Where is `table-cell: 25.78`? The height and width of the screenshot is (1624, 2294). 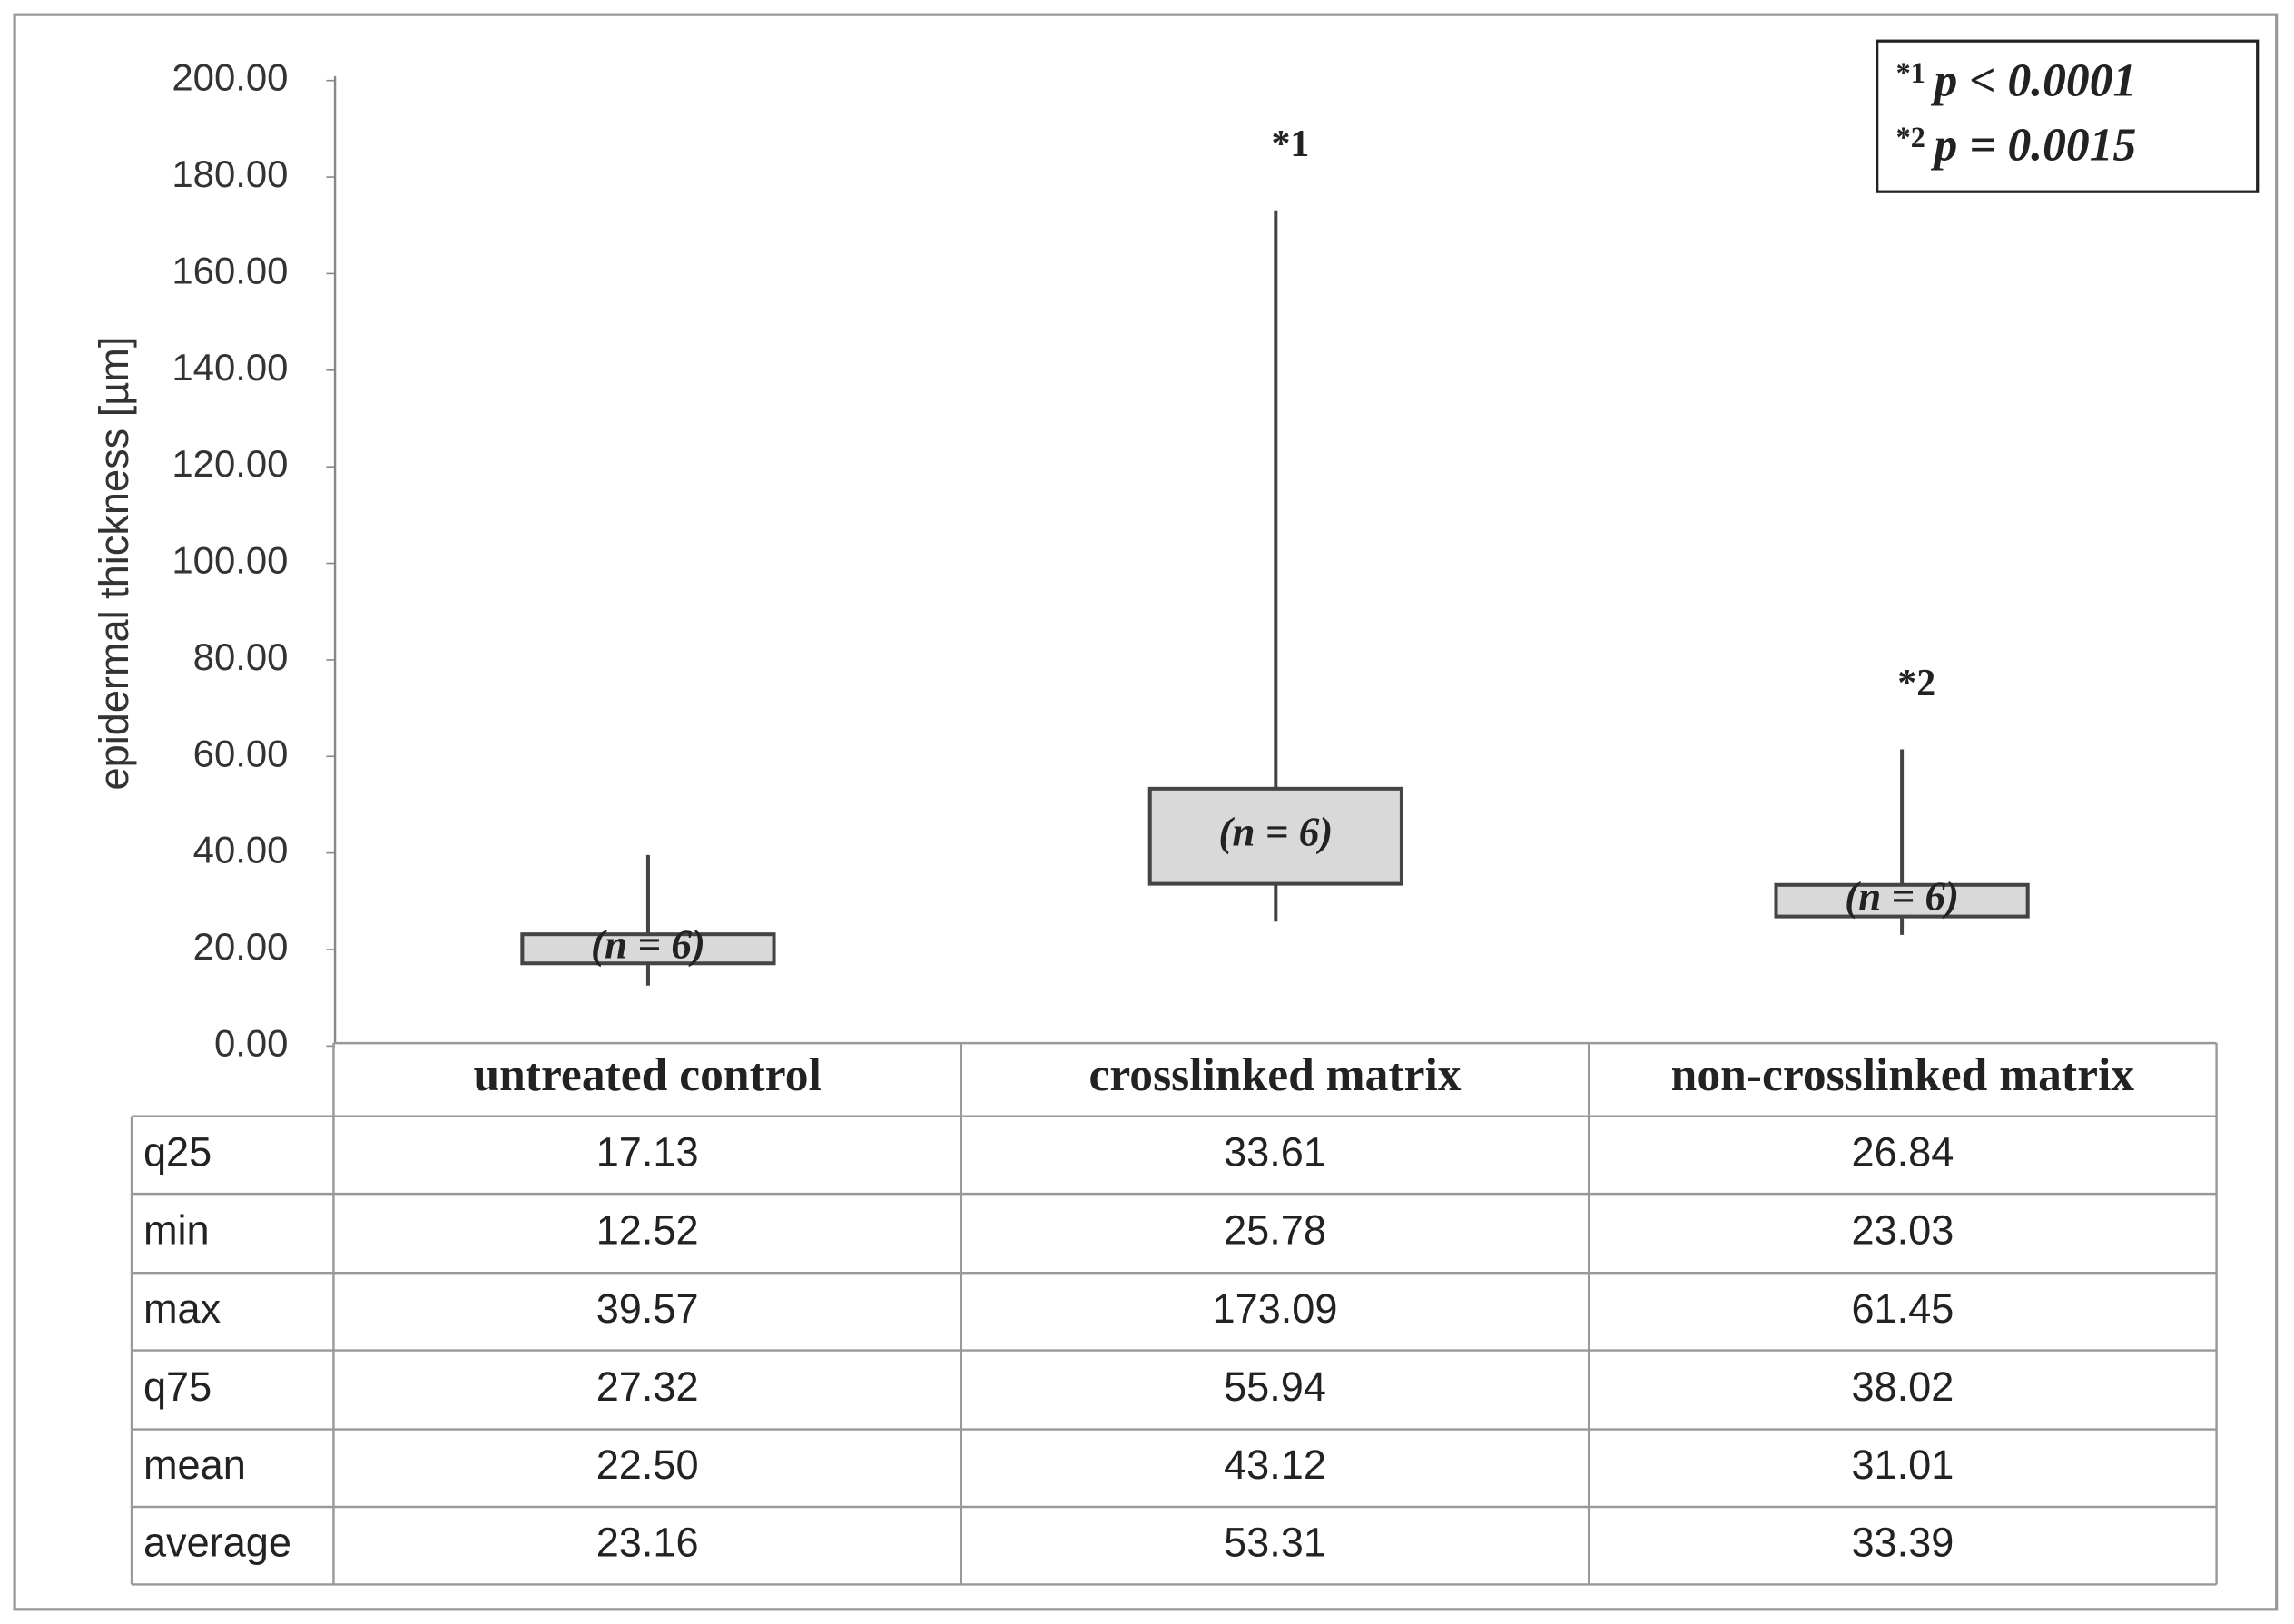 table-cell: 25.78 is located at coordinates (1275, 1230).